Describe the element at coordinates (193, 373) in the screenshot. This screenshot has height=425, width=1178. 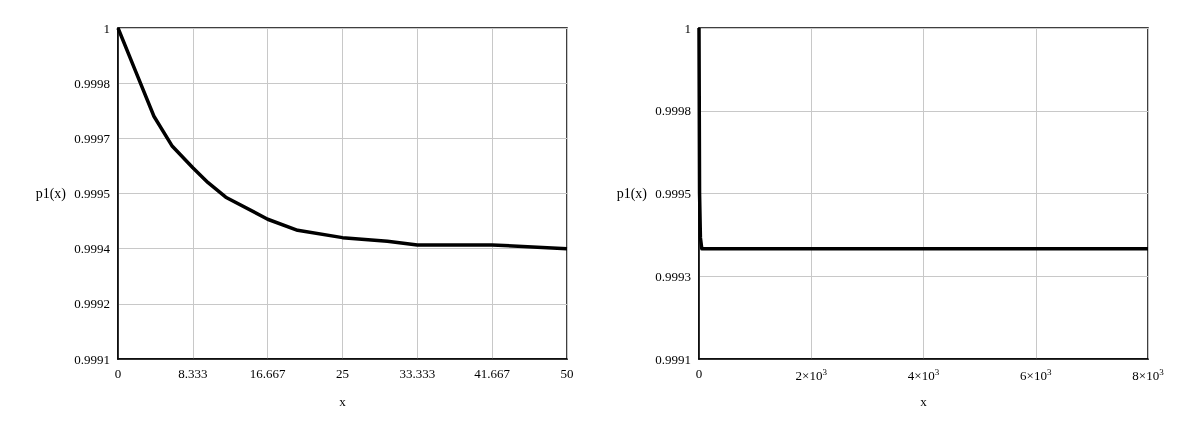
I see `x-tick-label: 8.333` at that location.